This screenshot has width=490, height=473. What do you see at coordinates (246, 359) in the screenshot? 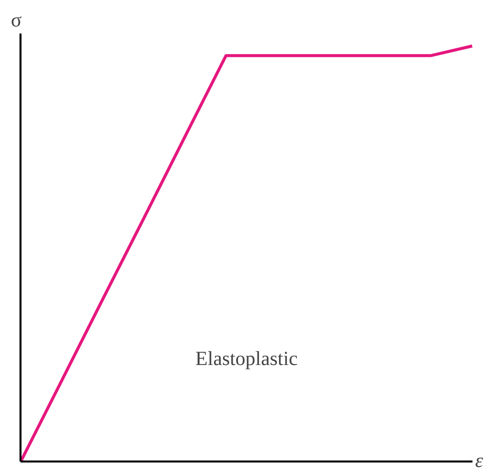
I see `annotation: Elastoplastic` at bounding box center [246, 359].